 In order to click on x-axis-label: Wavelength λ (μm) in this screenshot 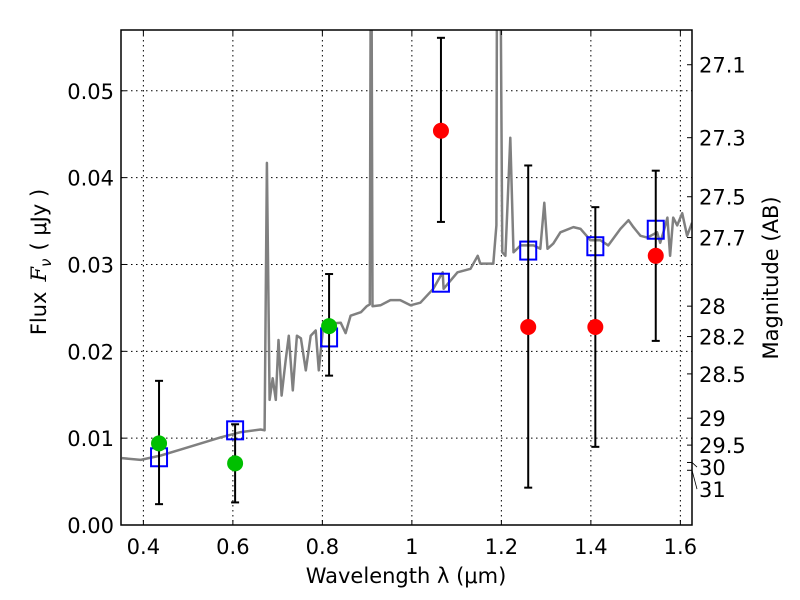, I will do `click(406, 576)`.